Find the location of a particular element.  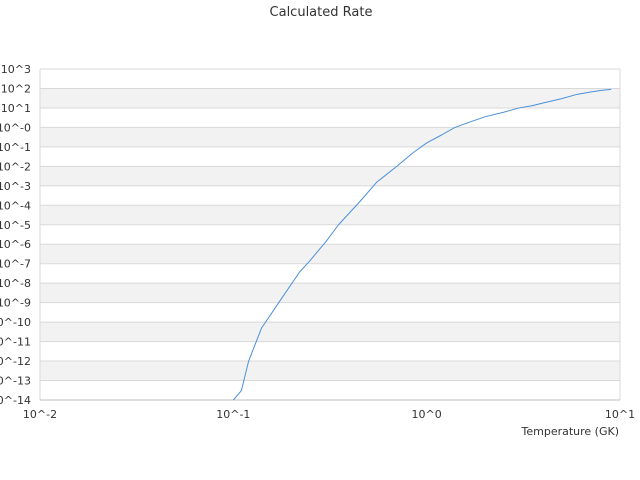

y-tick-label: 10^-11 is located at coordinates (15, 342).